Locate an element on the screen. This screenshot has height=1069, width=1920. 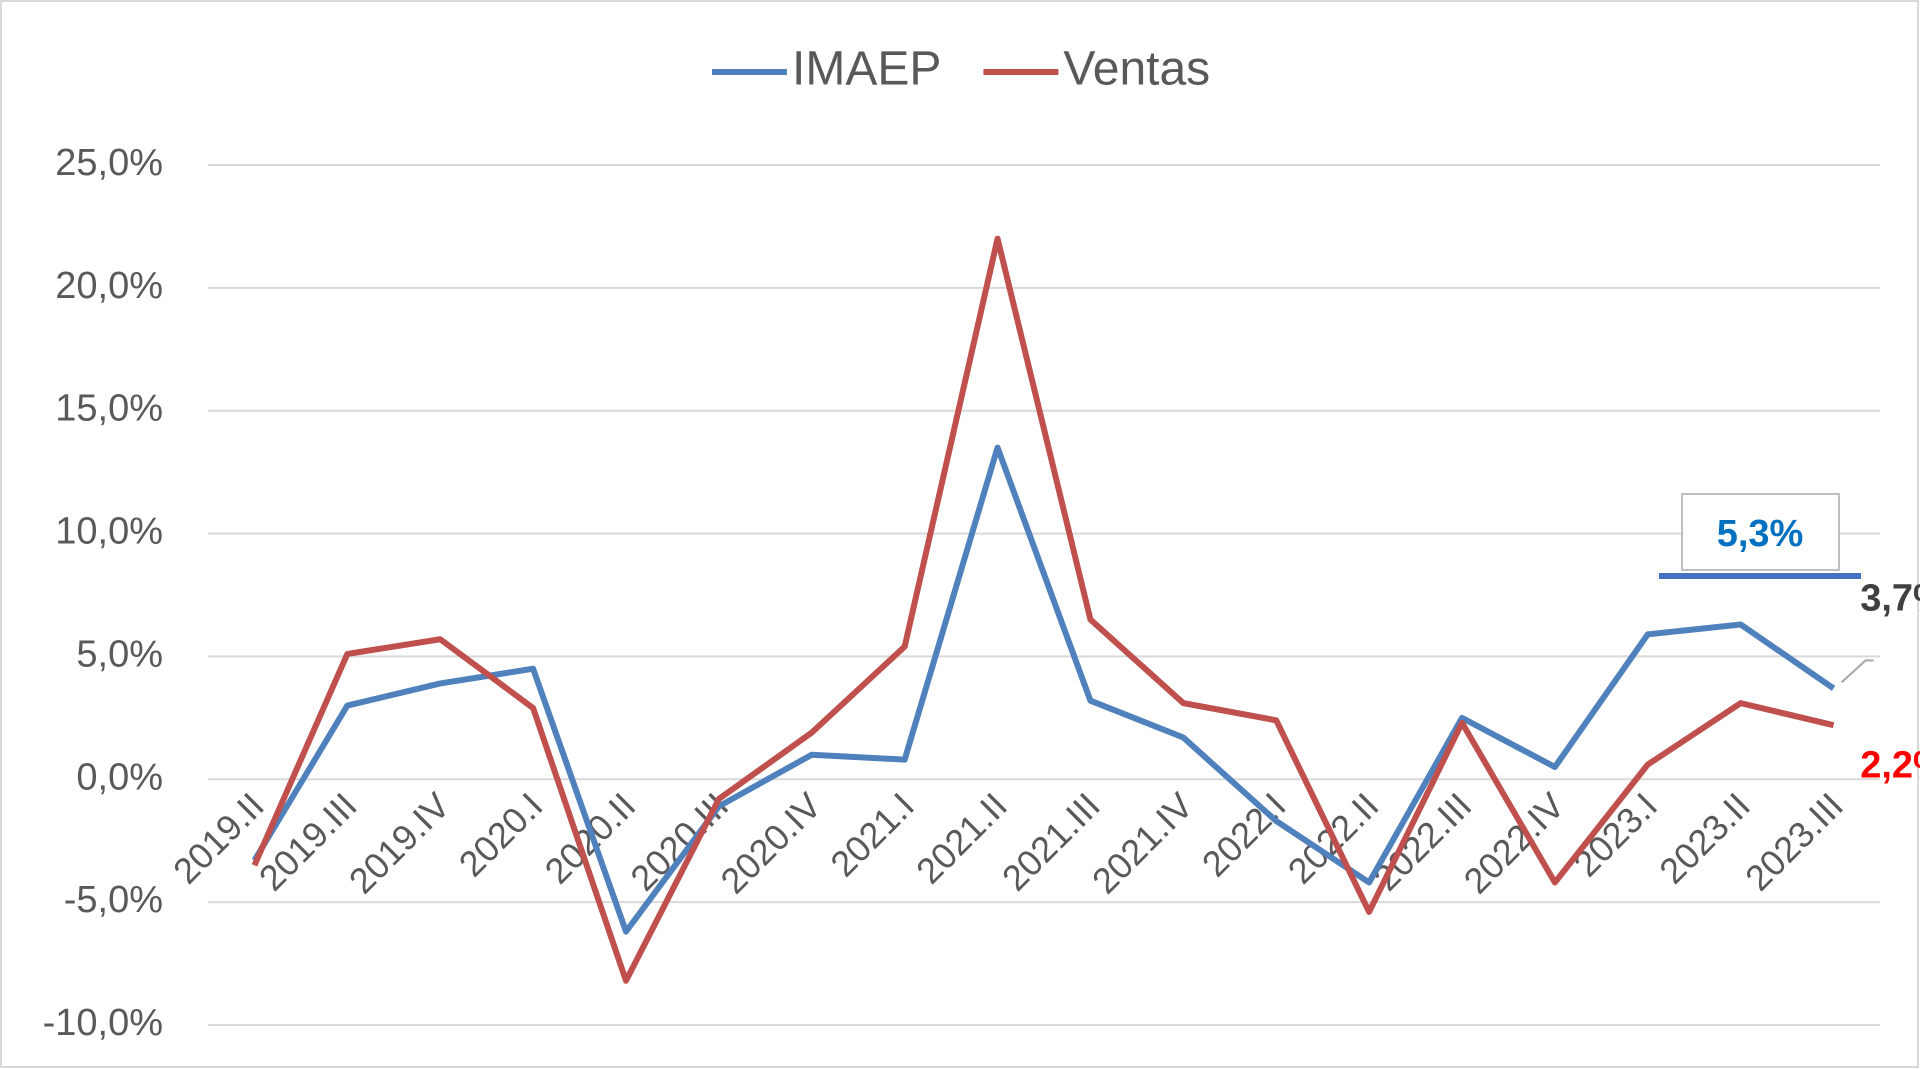
legend-label: IMAEP is located at coordinates (866, 69).